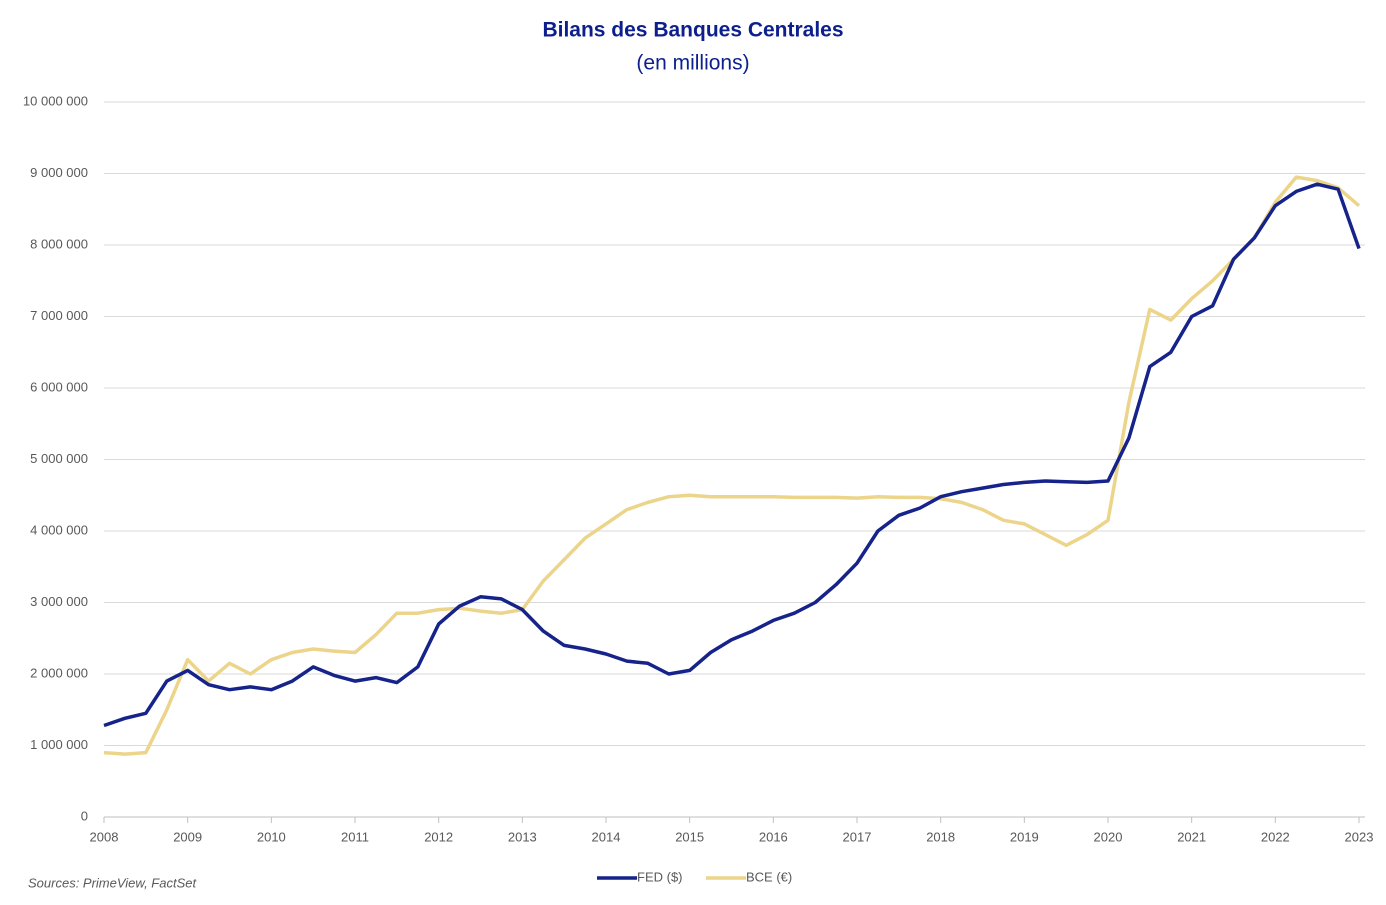 The height and width of the screenshot is (905, 1386). What do you see at coordinates (1024, 836) in the screenshot?
I see `x-tick-label: 2019` at bounding box center [1024, 836].